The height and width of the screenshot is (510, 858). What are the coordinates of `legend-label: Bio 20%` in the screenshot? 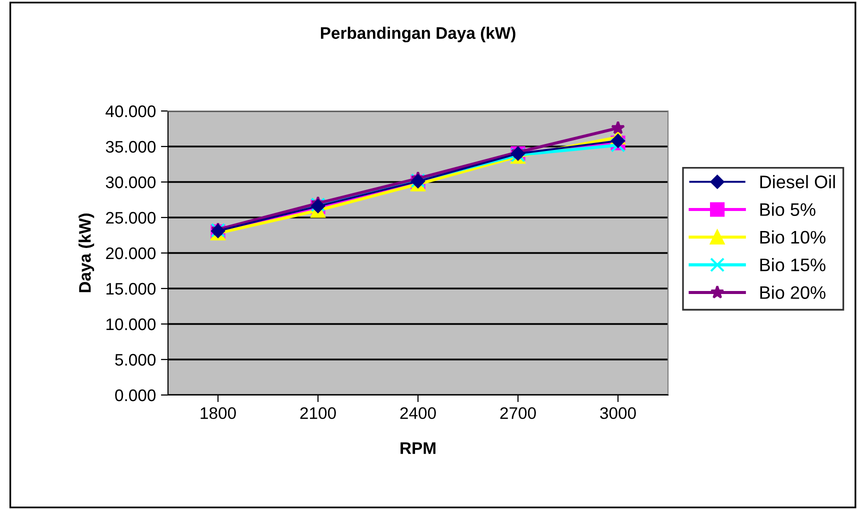 It's located at (793, 292).